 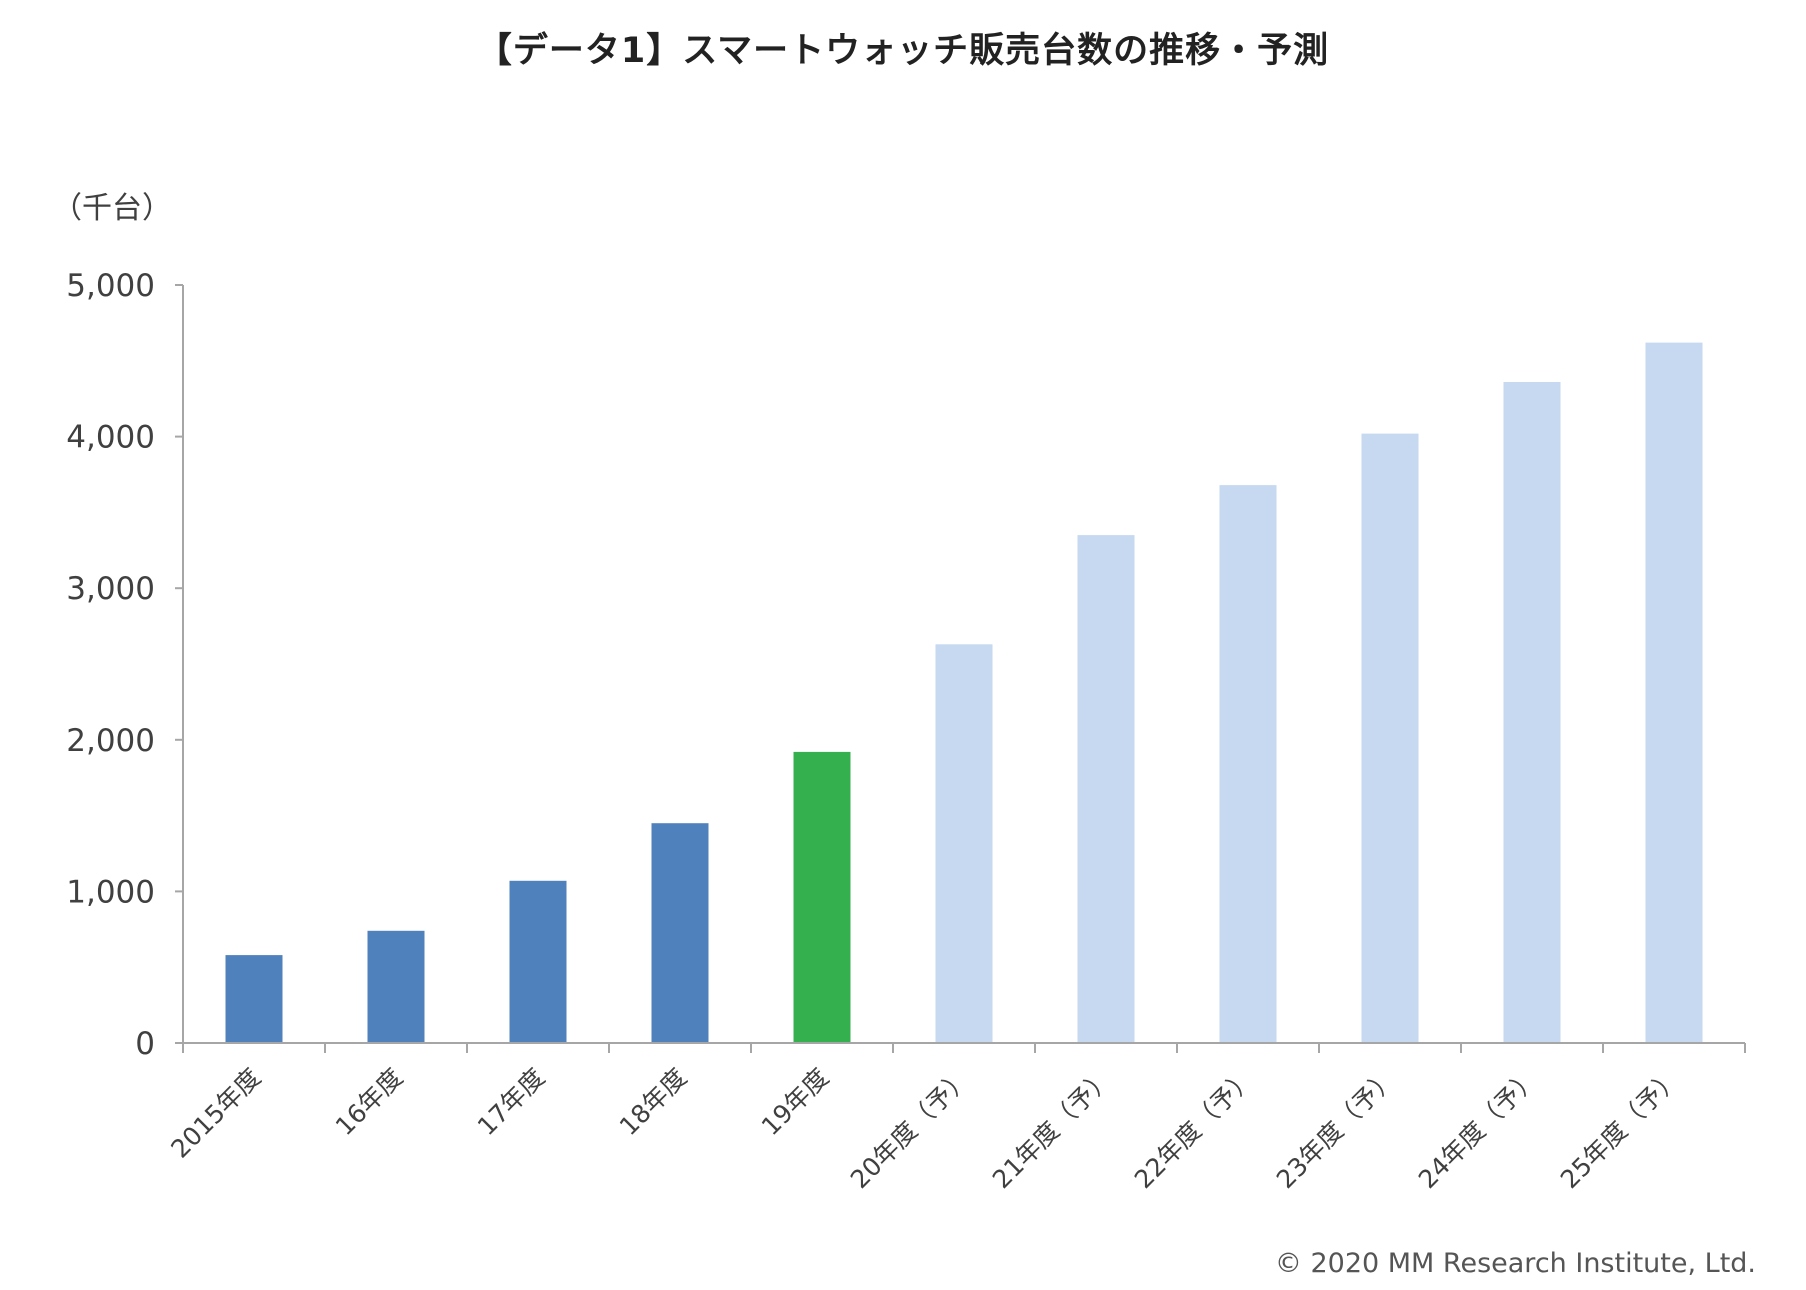 I want to click on x-tick-label: 21年度（予）, so click(x=1052, y=1128).